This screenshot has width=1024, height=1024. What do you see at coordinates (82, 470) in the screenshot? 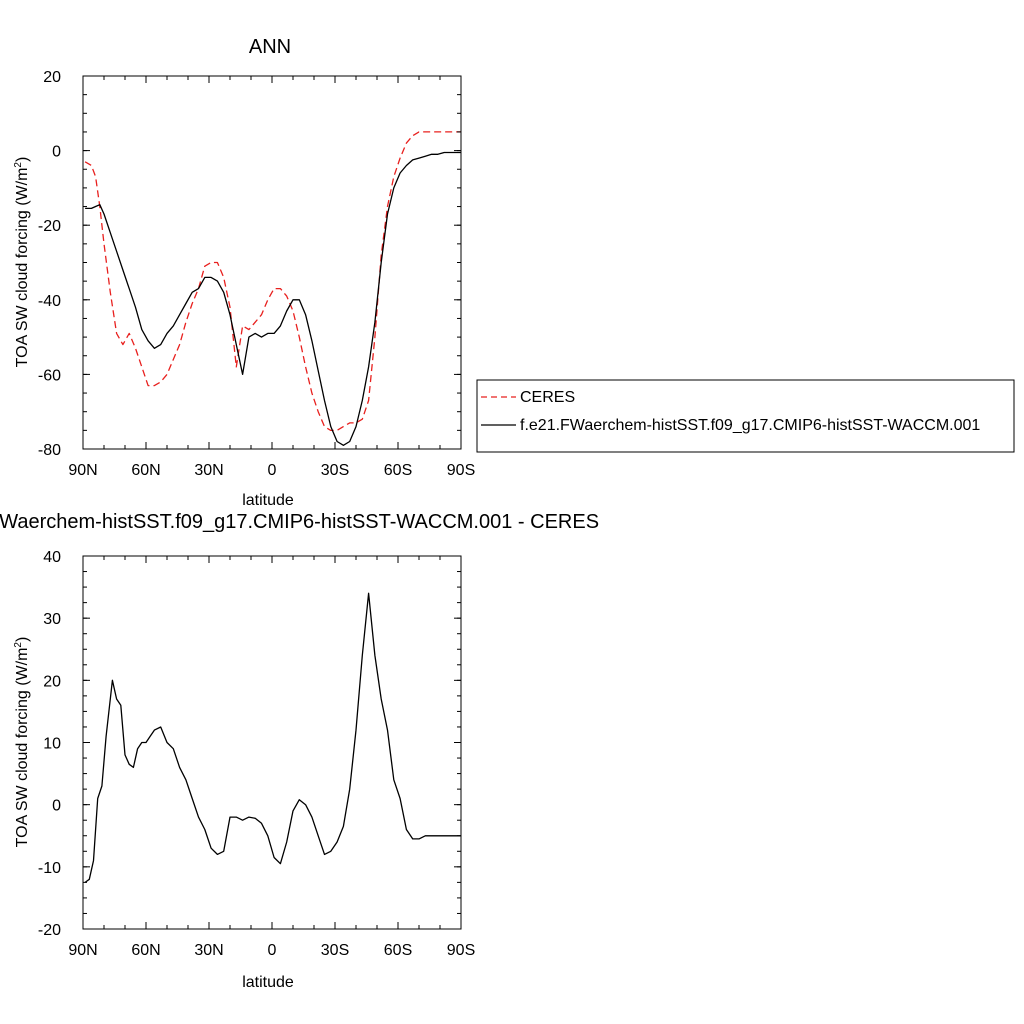
I see `top-x-tick-label-0: 90N` at bounding box center [82, 470].